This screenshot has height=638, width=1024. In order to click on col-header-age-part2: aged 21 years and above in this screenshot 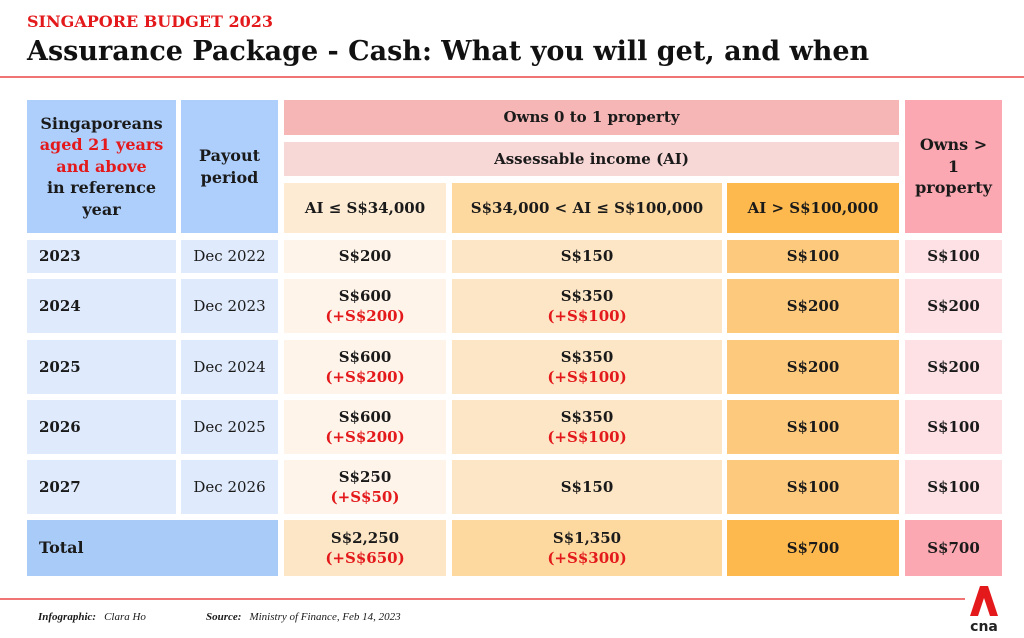, I will do `click(101, 155)`.